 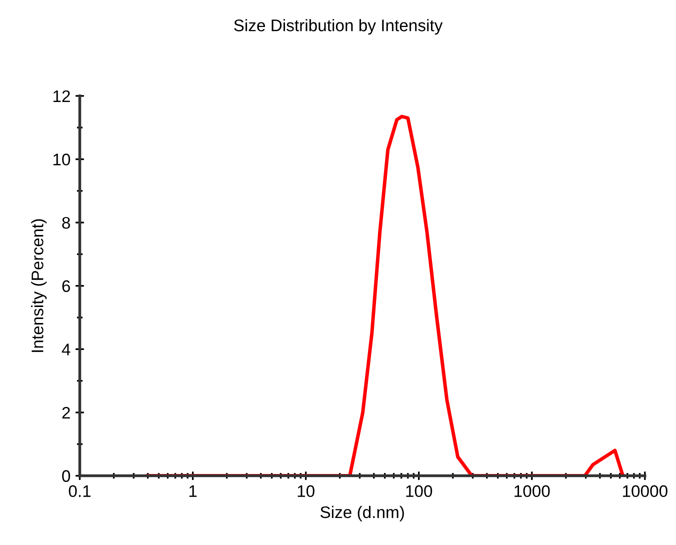 I want to click on x-tick-label: 0.1, so click(x=79, y=491).